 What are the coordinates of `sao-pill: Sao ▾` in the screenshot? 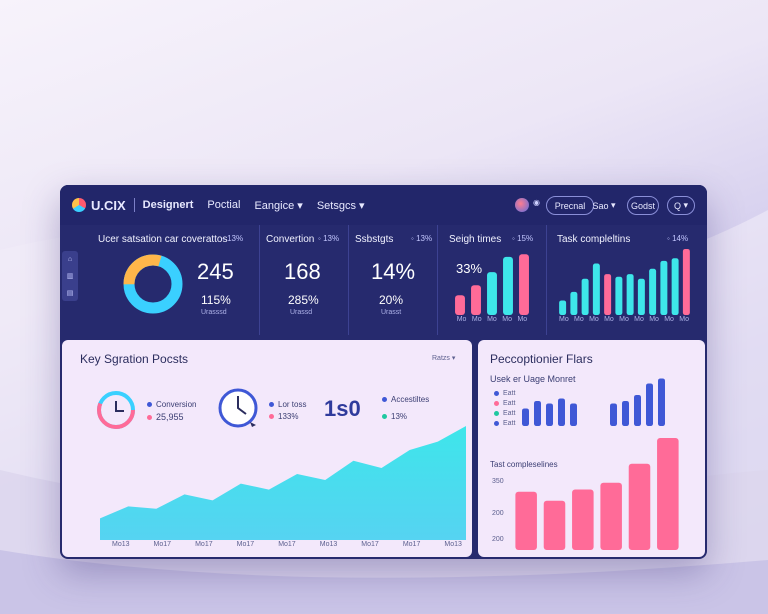 It's located at (604, 205).